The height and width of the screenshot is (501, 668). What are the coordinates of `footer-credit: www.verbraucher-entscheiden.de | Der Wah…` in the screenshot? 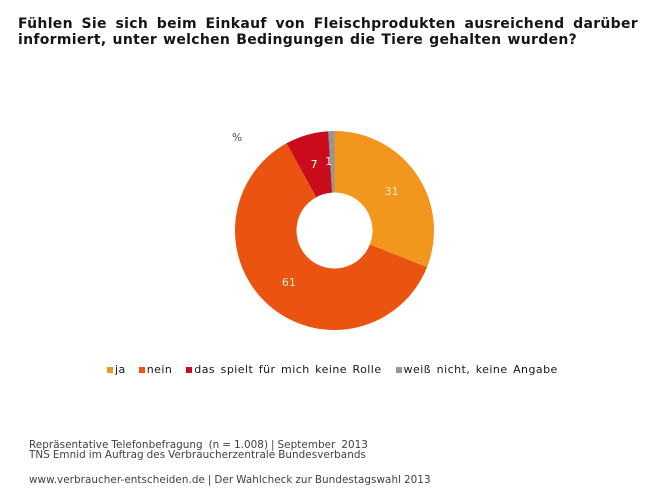 It's located at (230, 480).